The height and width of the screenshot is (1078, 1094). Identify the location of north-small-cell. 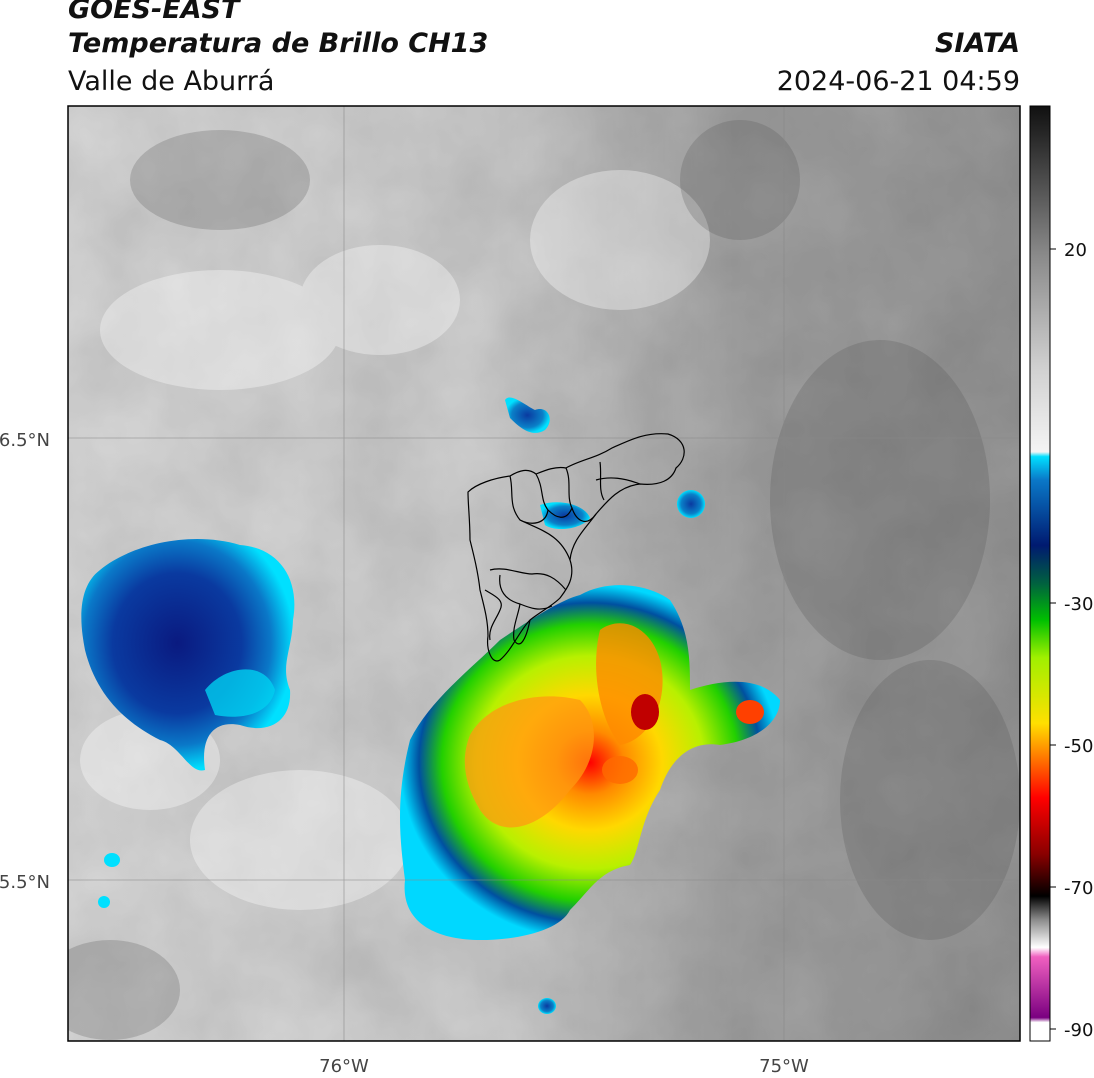
(527, 415).